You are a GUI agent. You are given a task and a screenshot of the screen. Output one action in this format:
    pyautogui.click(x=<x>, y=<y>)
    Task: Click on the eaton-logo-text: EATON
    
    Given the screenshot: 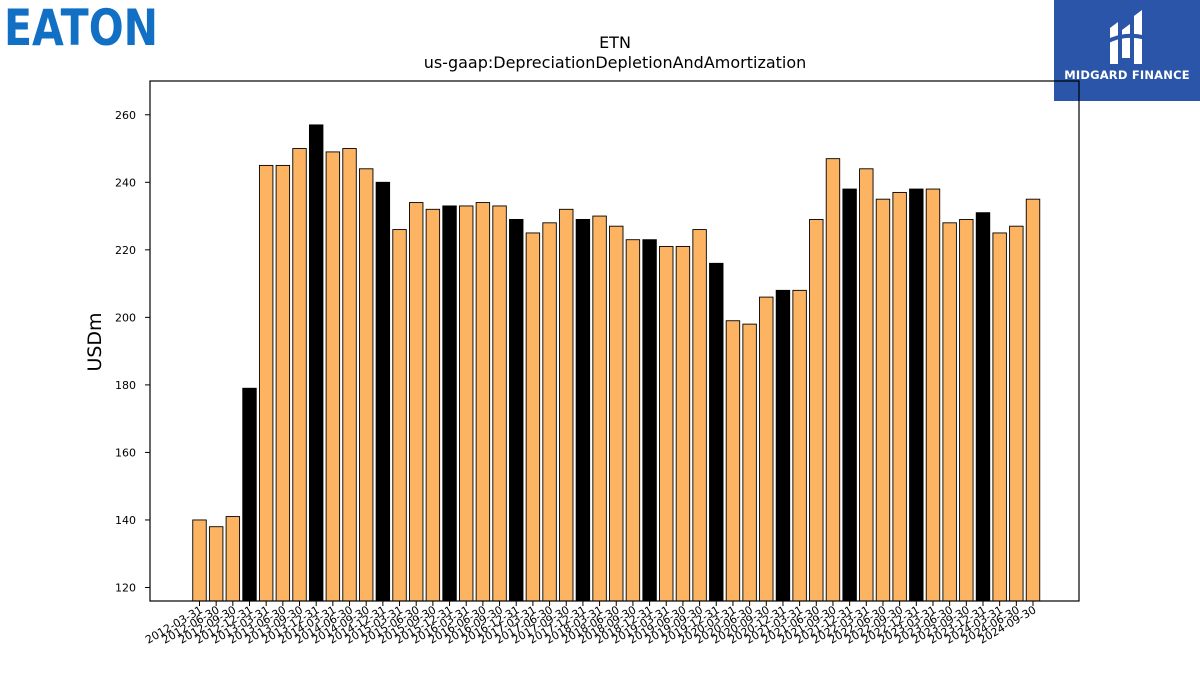 What is the action you would take?
    pyautogui.click(x=81, y=26)
    